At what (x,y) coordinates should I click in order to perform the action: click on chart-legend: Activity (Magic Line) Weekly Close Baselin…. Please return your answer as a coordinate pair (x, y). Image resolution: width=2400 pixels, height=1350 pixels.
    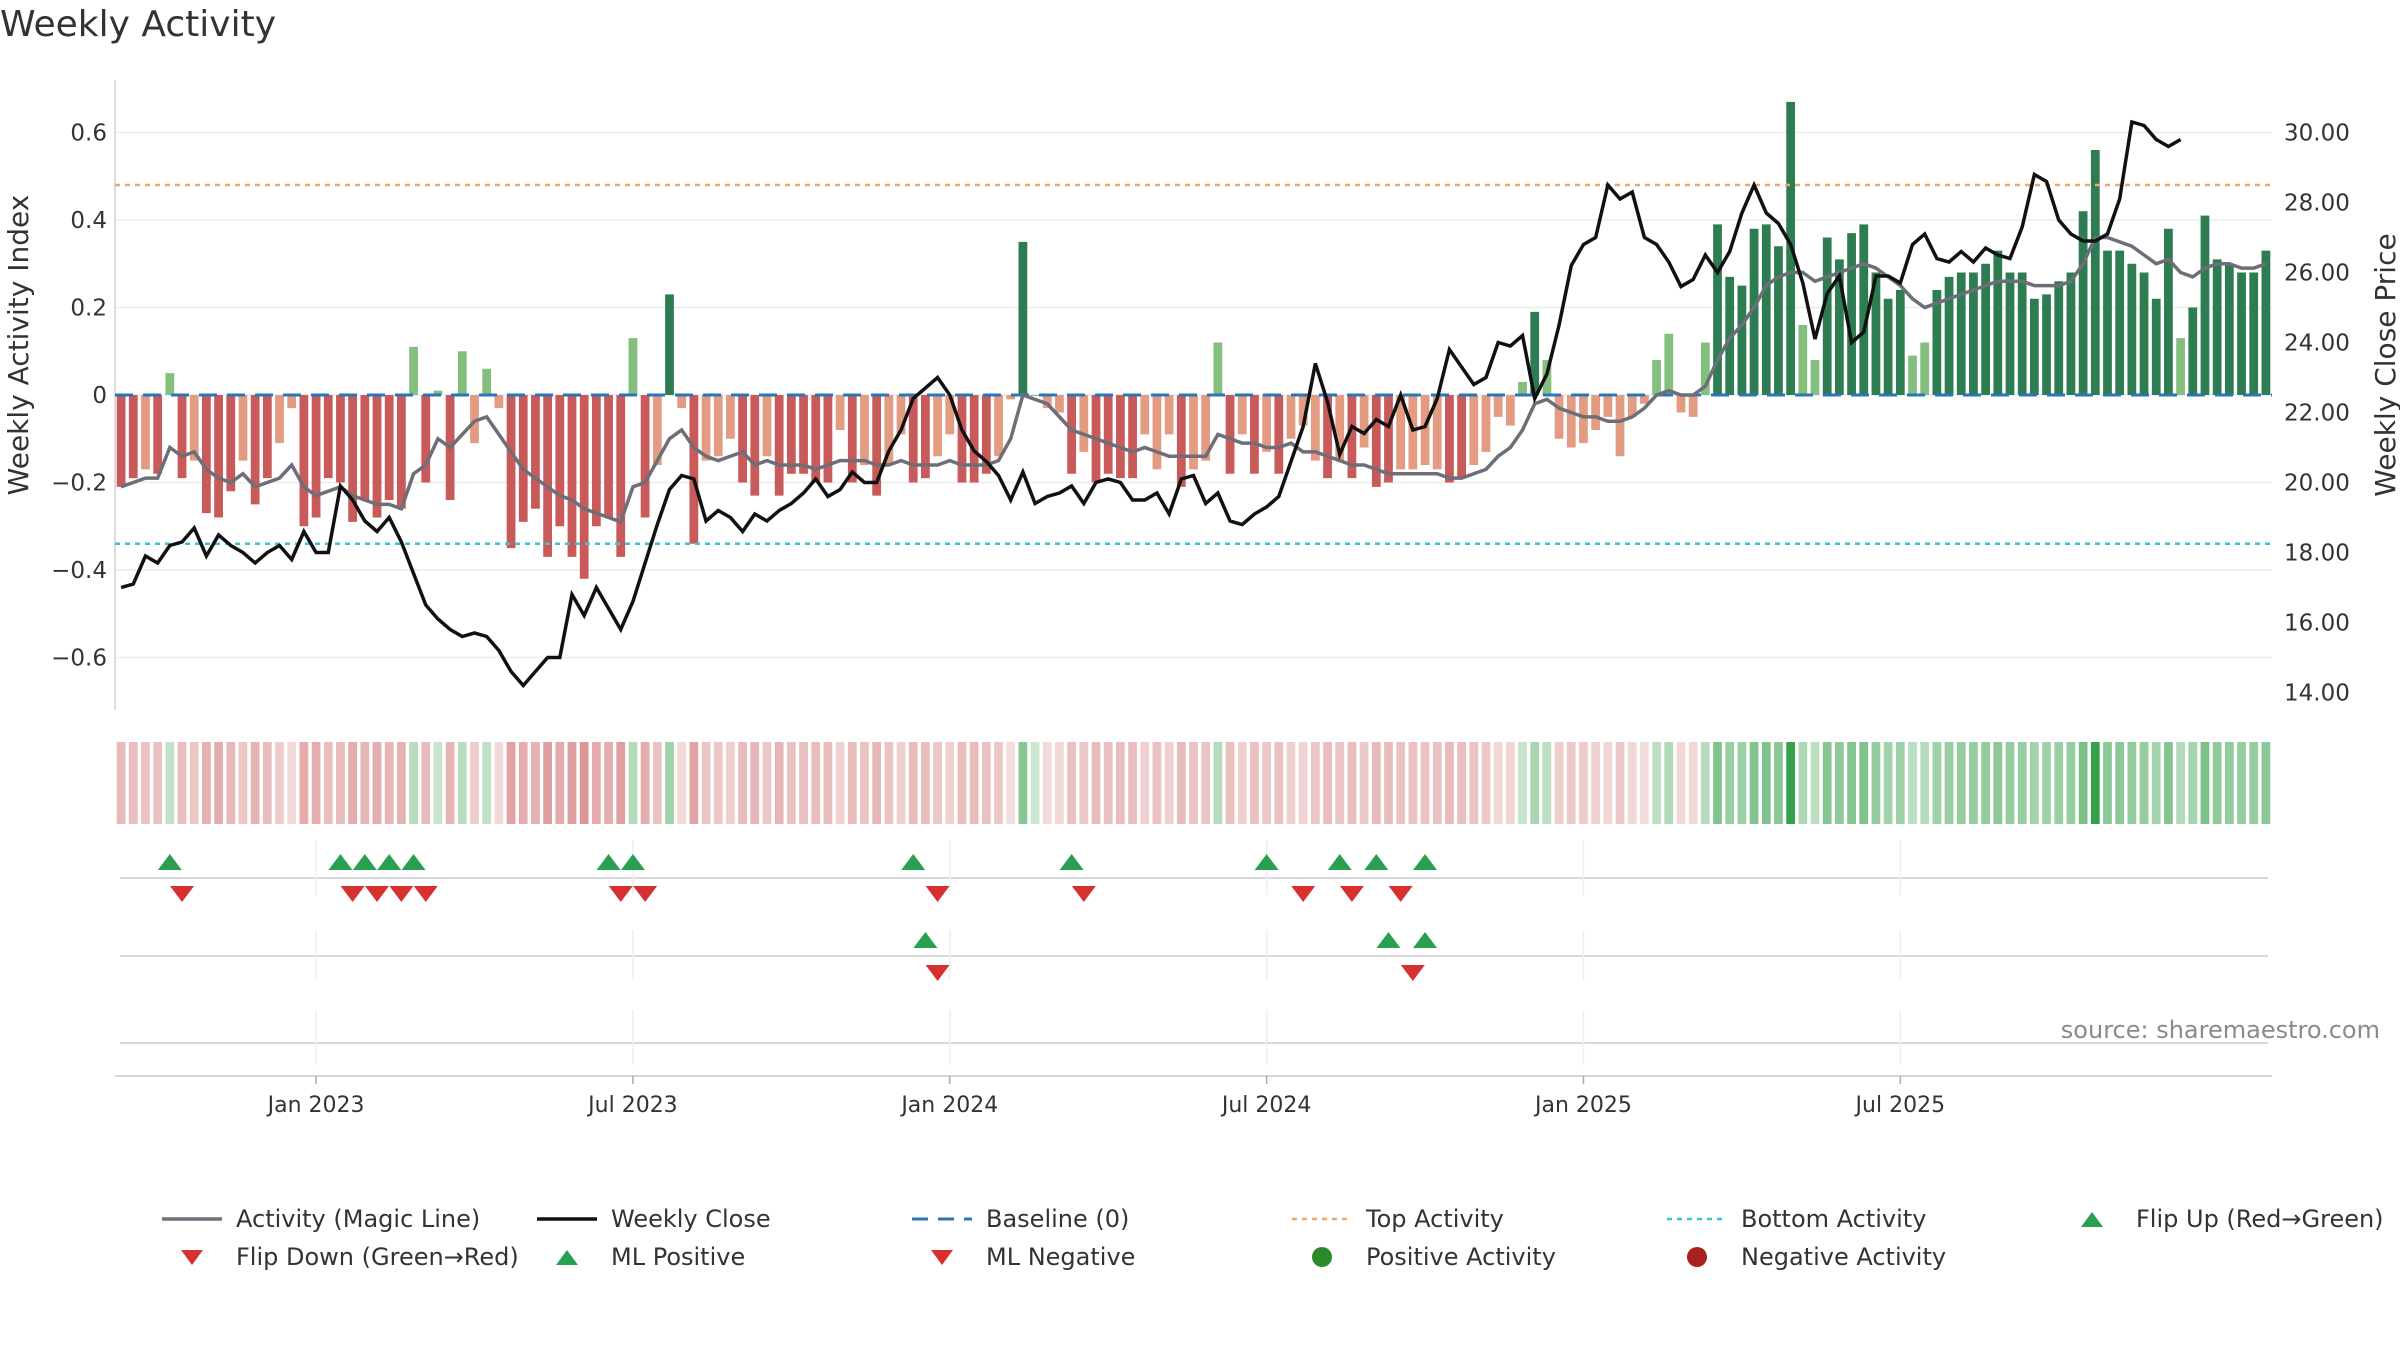
    Looking at the image, I should click on (1280, 1250).